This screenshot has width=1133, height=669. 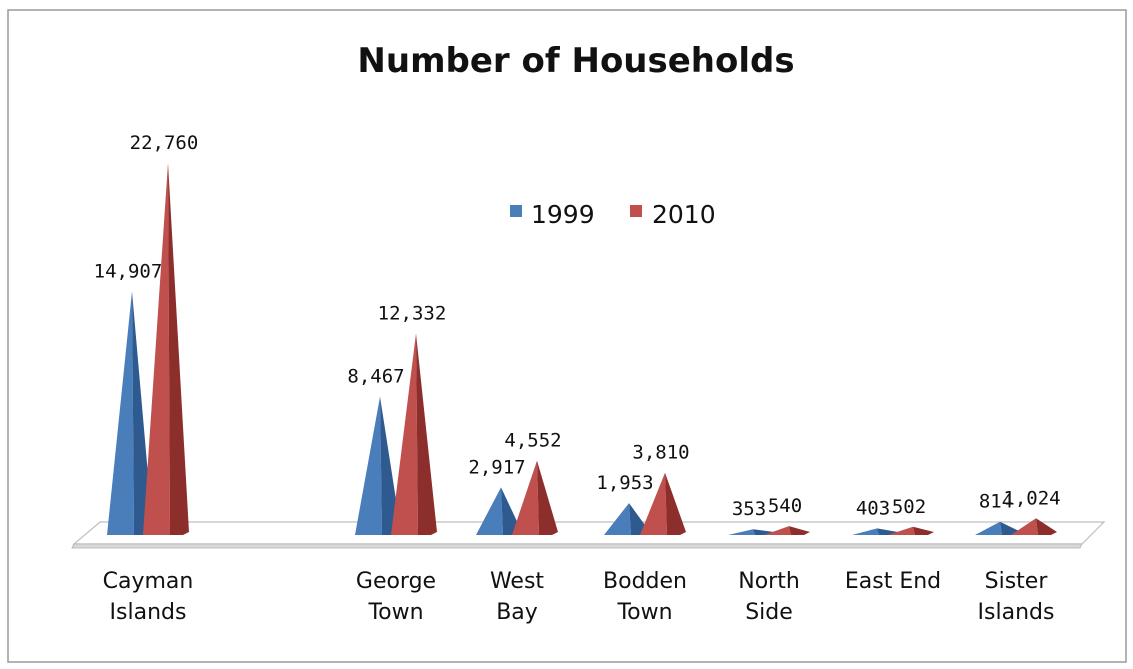 I want to click on bar-sister-islands-1999-side, so click(x=1010, y=528).